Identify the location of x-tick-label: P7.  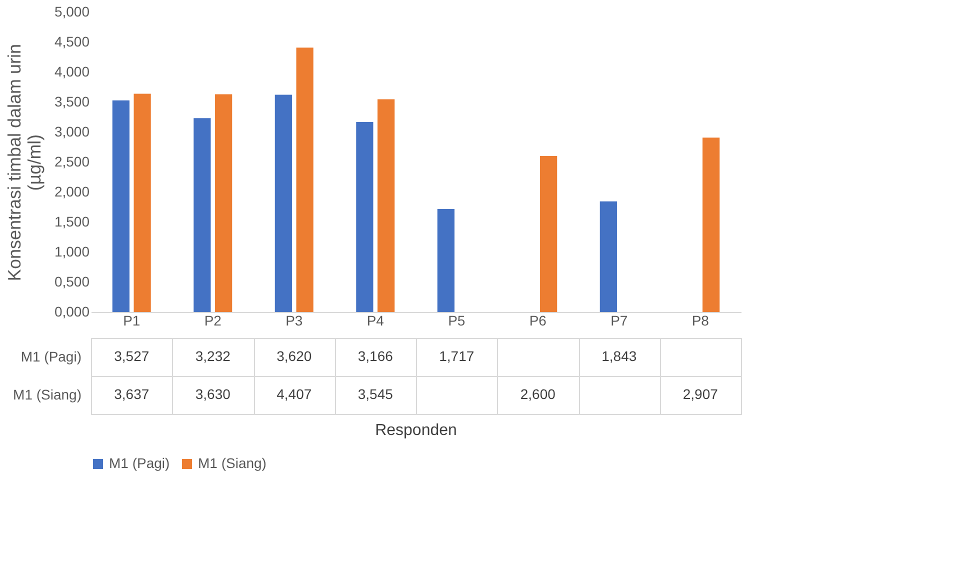
(619, 320).